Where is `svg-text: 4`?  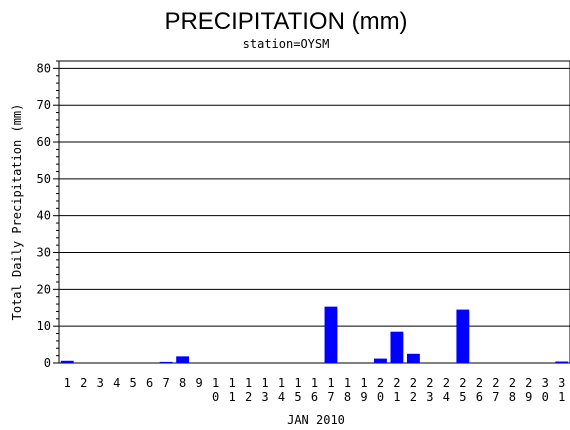 svg-text: 4 is located at coordinates (116, 383).